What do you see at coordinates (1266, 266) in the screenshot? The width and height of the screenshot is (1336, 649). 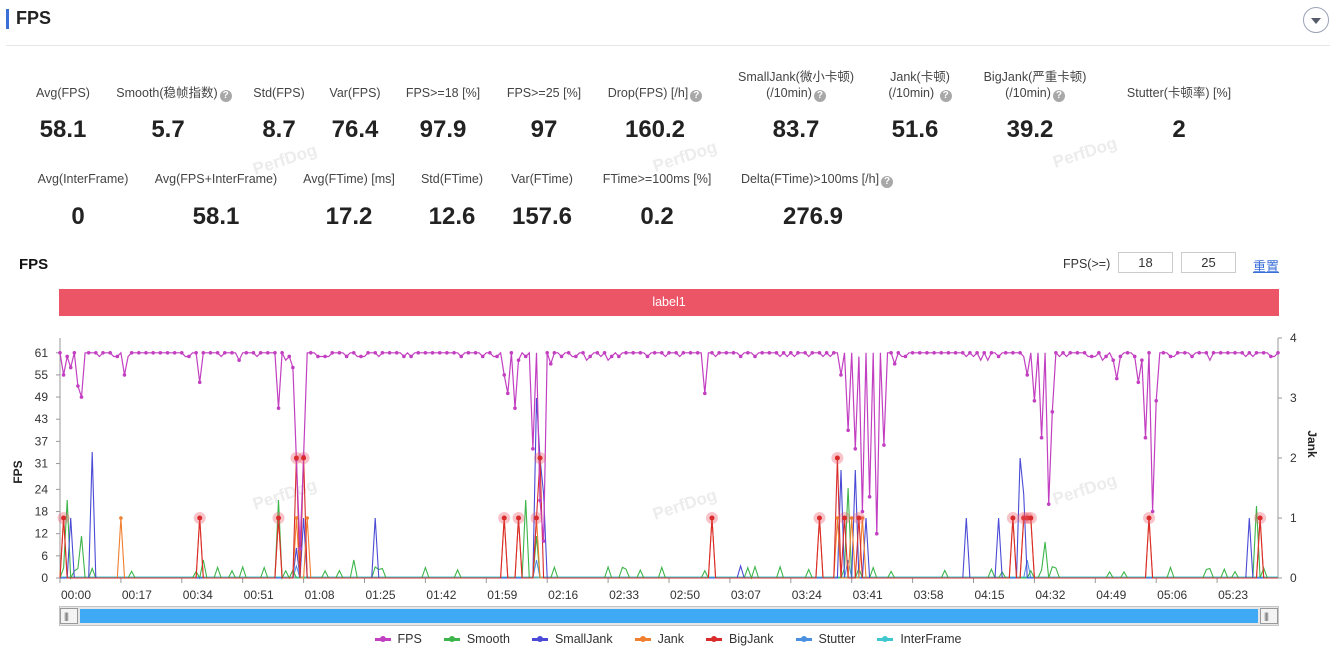 I see `reset-link: 重置` at bounding box center [1266, 266].